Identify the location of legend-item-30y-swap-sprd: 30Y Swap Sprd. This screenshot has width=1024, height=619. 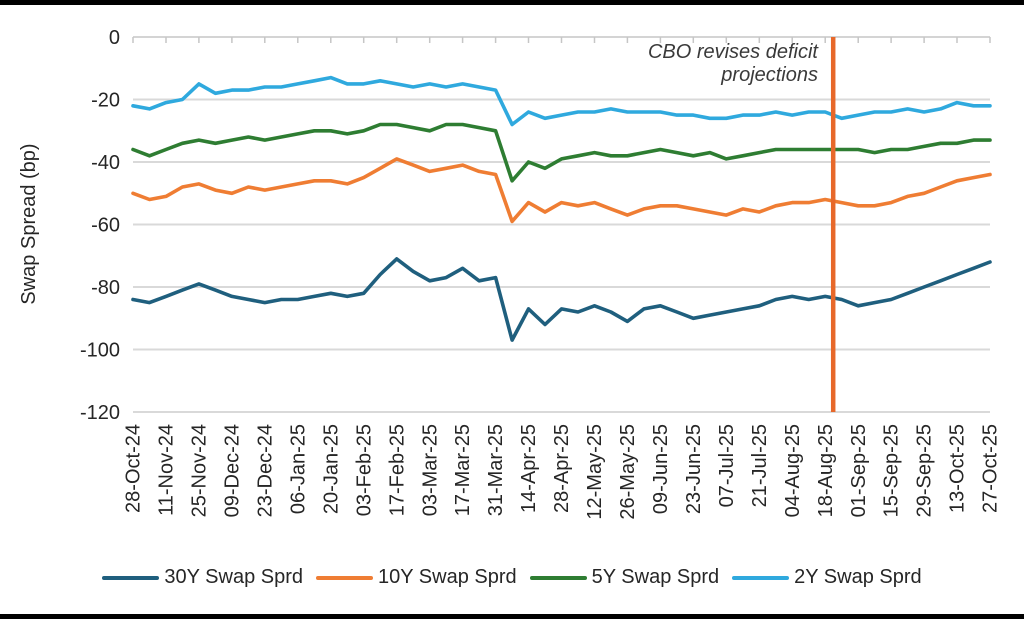
(202, 577).